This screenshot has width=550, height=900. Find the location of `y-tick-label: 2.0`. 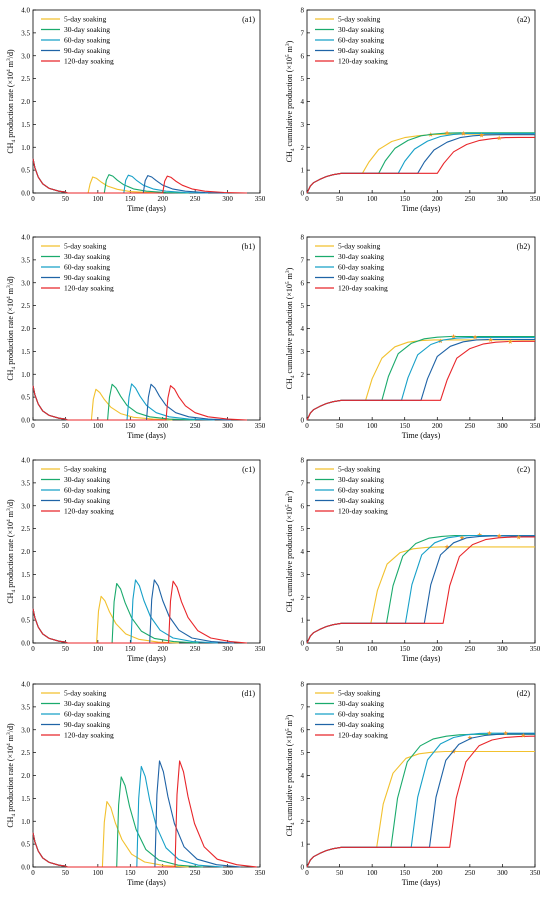

y-tick-label: 2.0 is located at coordinates (25, 776).